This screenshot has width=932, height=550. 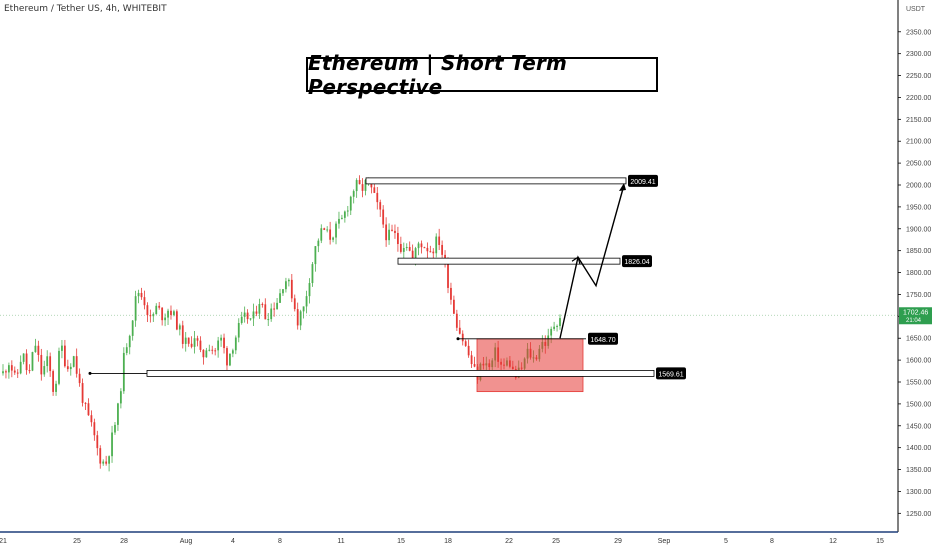 I want to click on y-tick-label: 1300.00, so click(x=918, y=492).